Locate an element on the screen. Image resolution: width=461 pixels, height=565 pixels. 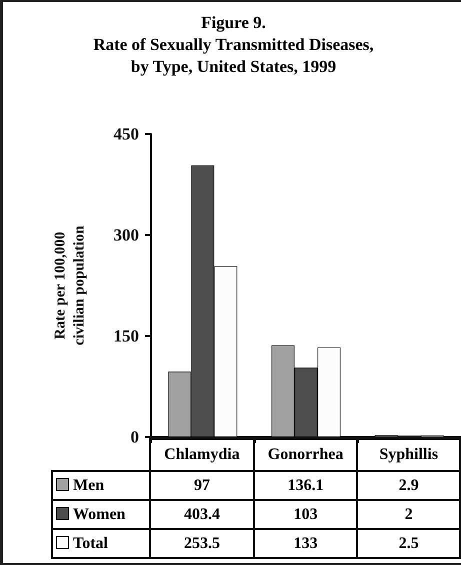
x-tick-label: Syphillis is located at coordinates (408, 455).